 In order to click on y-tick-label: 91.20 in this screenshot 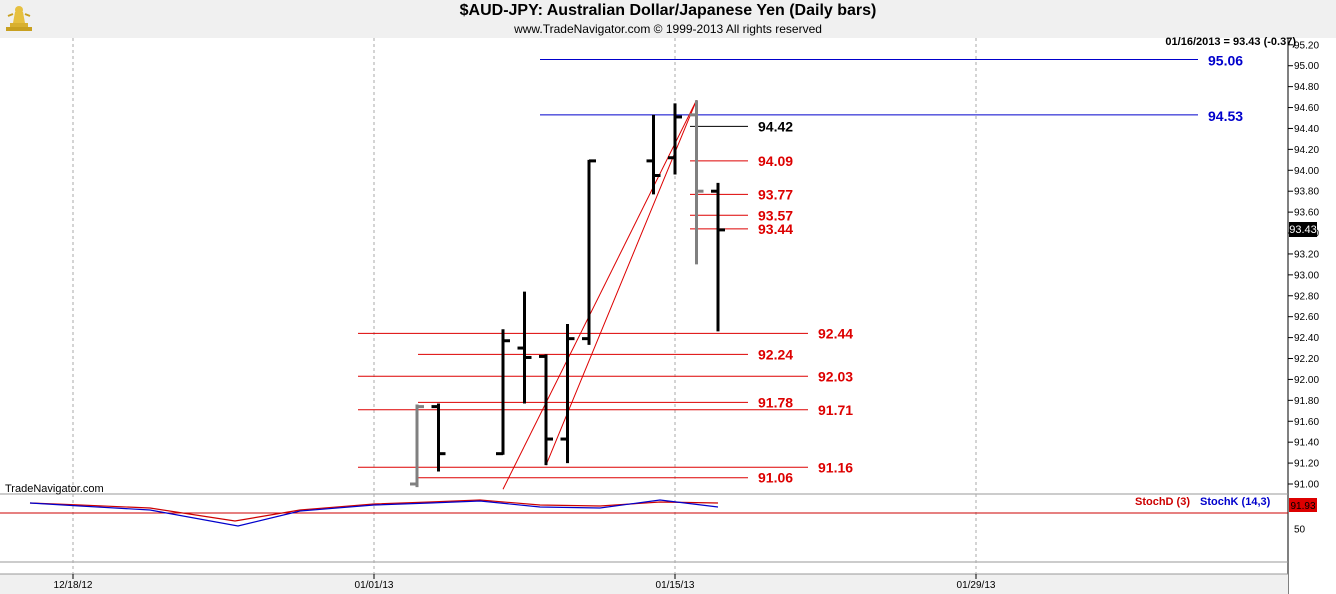, I will do `click(1306, 464)`.